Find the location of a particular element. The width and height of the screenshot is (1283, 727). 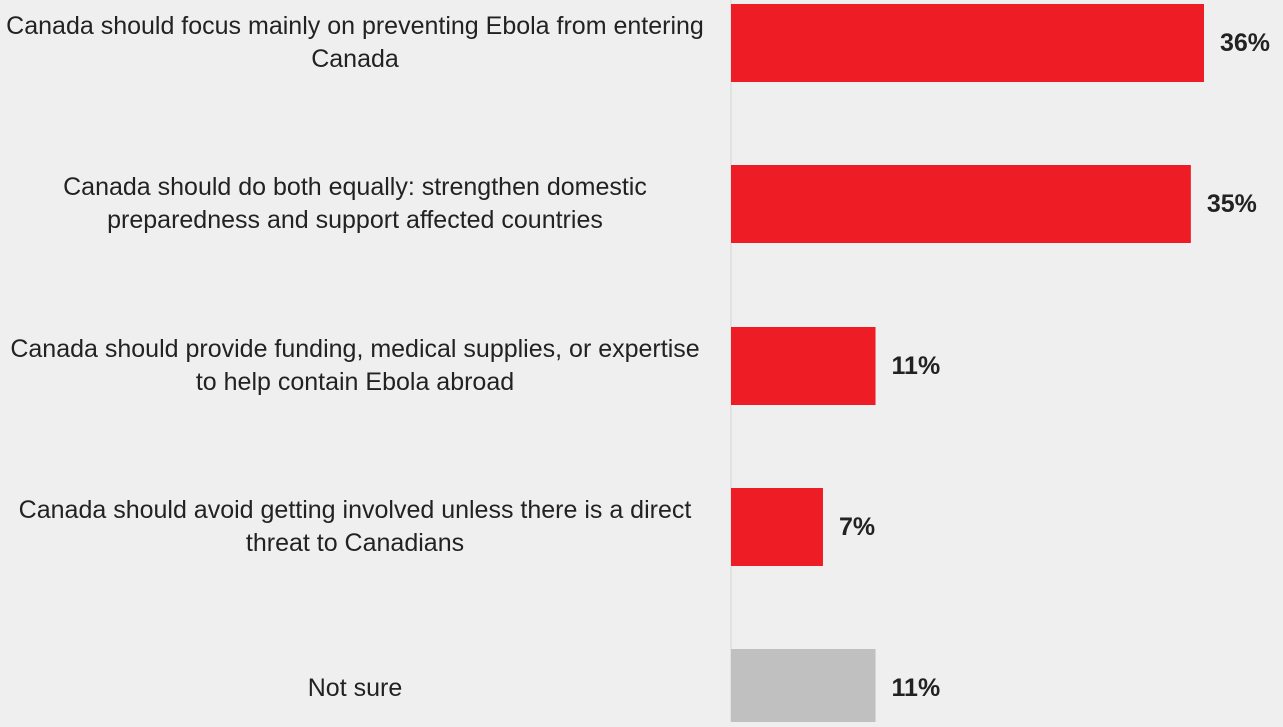

value-label-1: 36% is located at coordinates (1245, 42).